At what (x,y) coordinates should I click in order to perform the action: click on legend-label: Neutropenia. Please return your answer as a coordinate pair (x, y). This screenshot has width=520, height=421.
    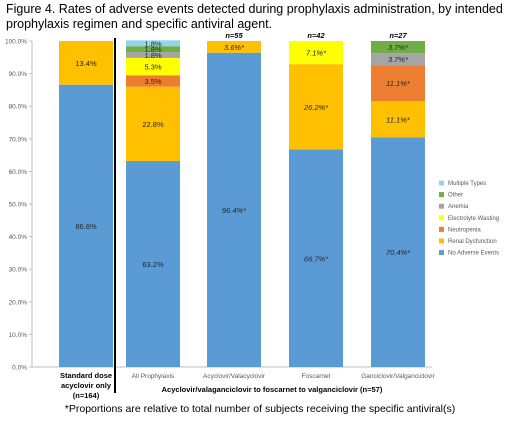
    Looking at the image, I should click on (464, 230).